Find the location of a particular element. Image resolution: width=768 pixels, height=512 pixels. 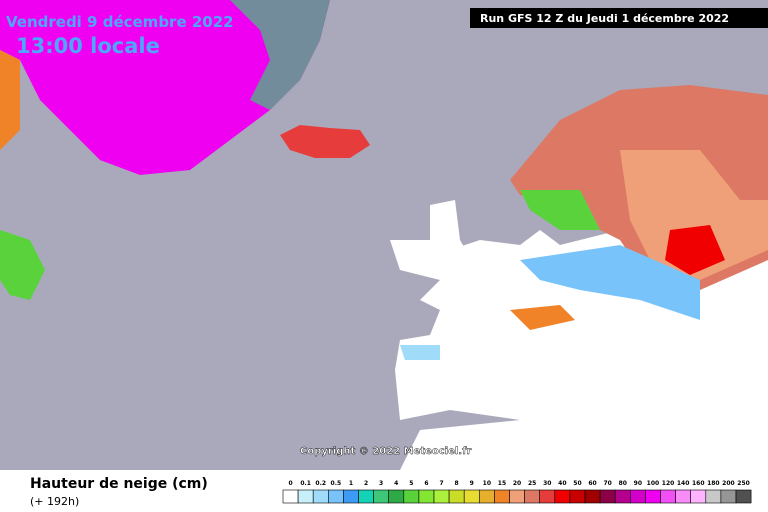

legend-label: 200 is located at coordinates (728, 483).